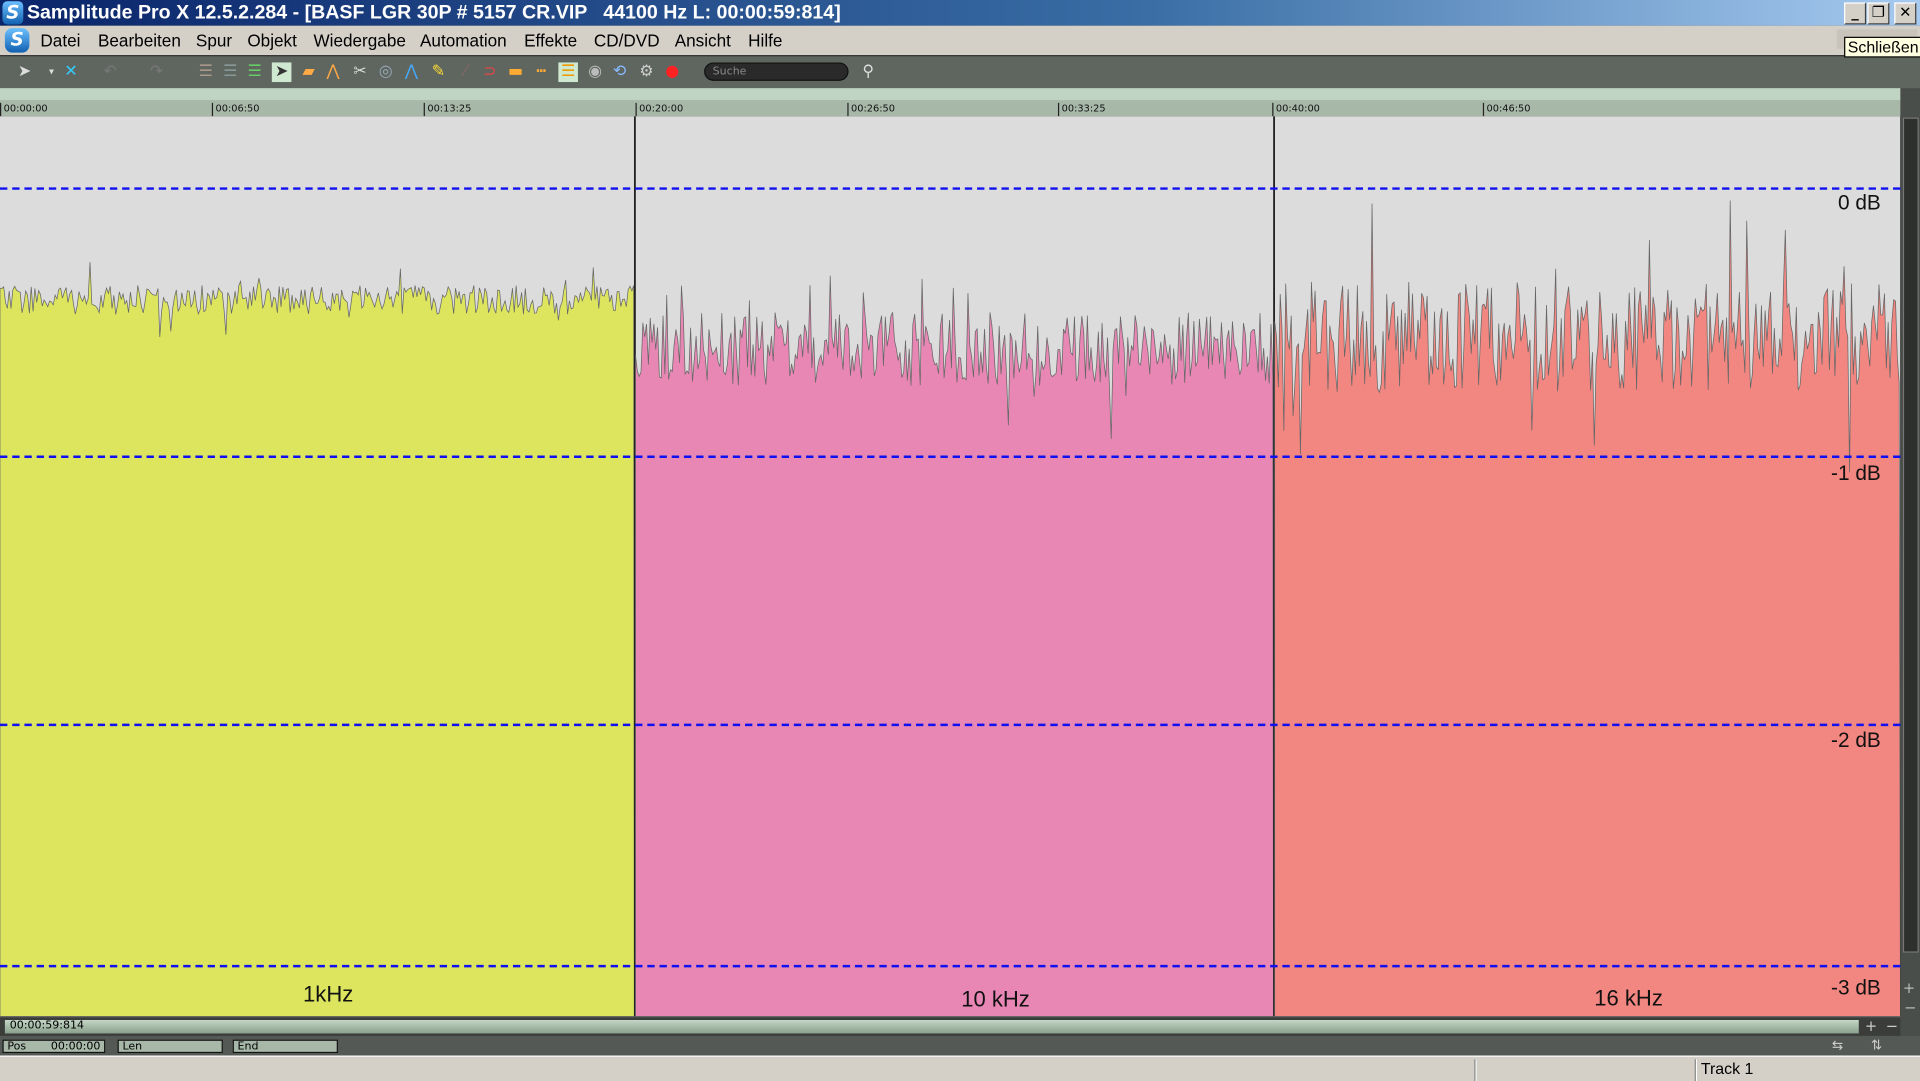 The height and width of the screenshot is (1081, 1920). I want to click on snap-icon: ⊃, so click(490, 71).